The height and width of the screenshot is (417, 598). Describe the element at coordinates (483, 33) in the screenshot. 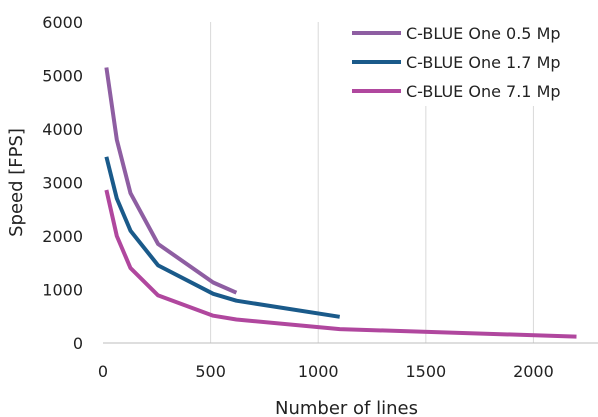

I see `legend-label-0: C-BLUE One 0.5 Mp` at that location.